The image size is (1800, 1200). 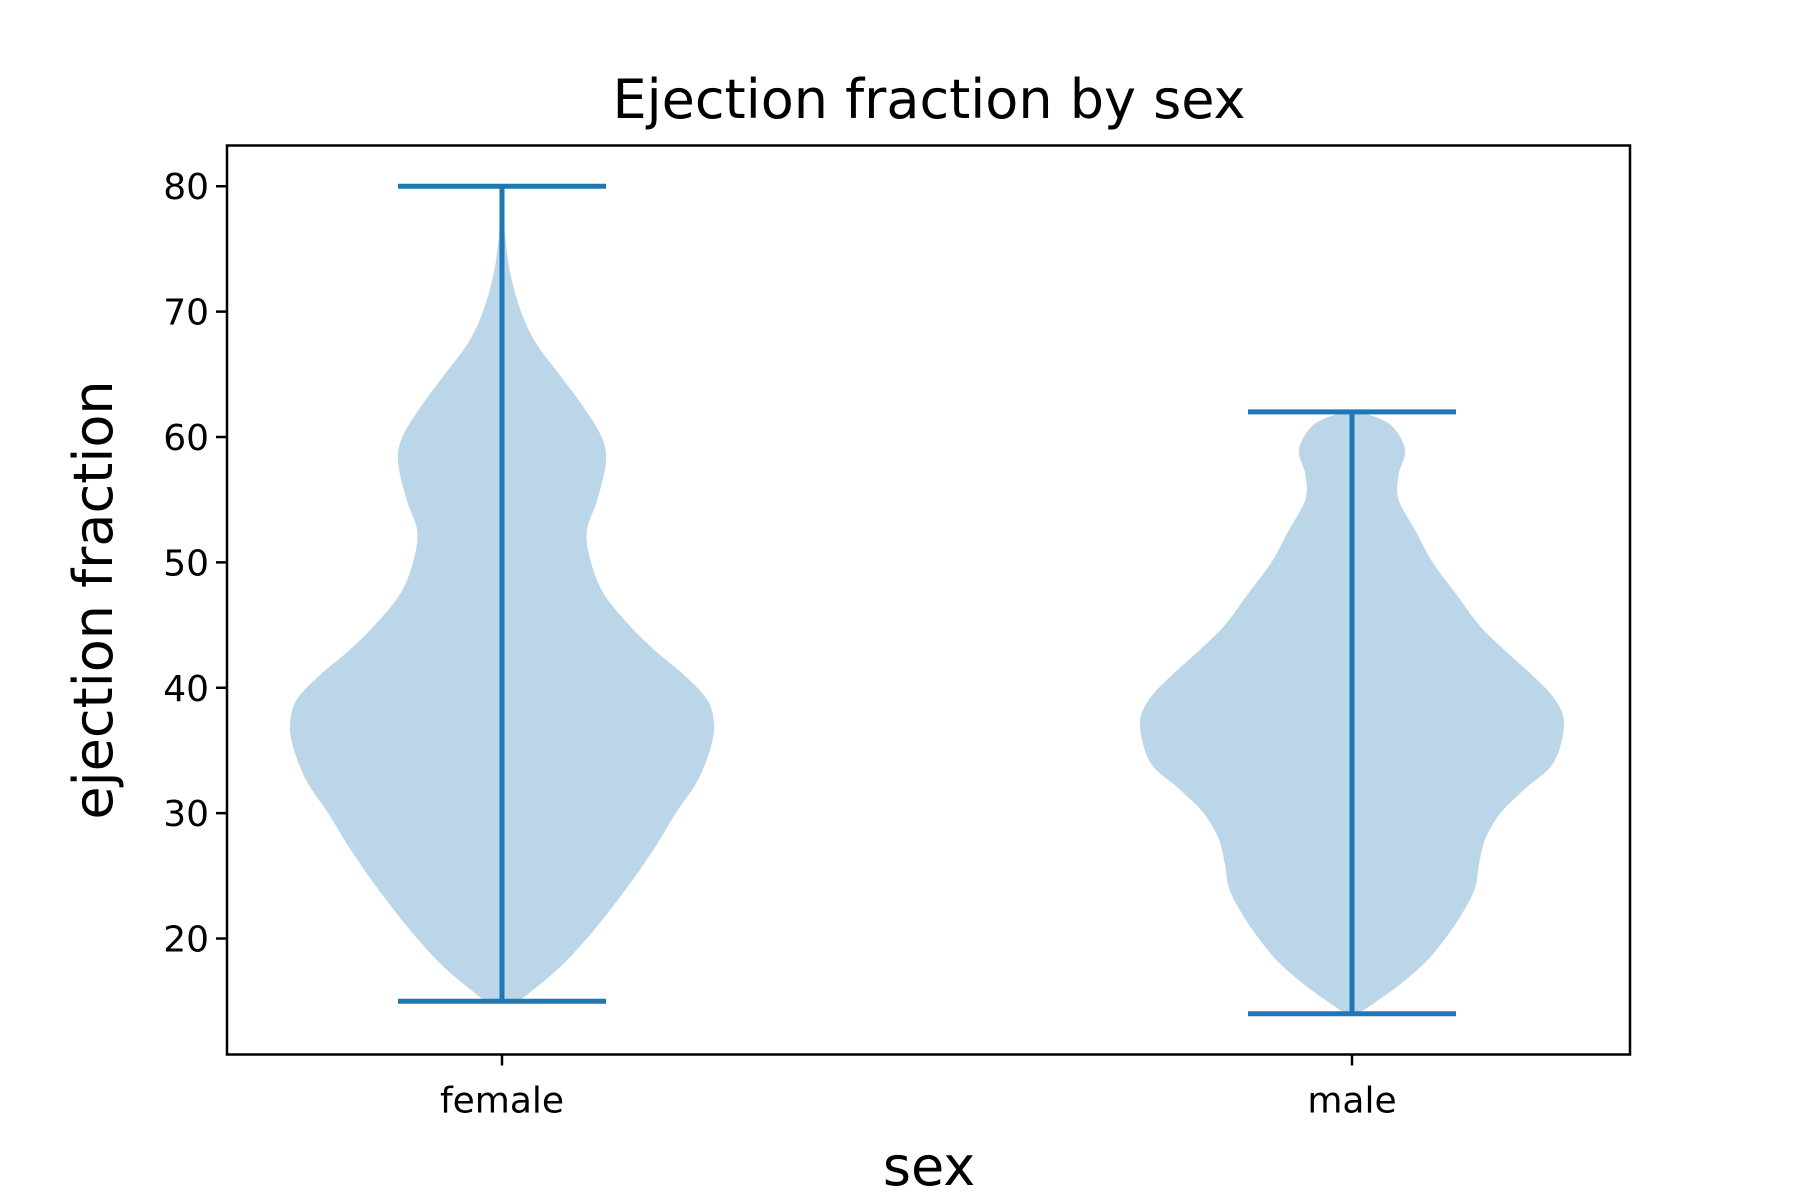 What do you see at coordinates (186, 940) in the screenshot?
I see `y-tick-label: 20` at bounding box center [186, 940].